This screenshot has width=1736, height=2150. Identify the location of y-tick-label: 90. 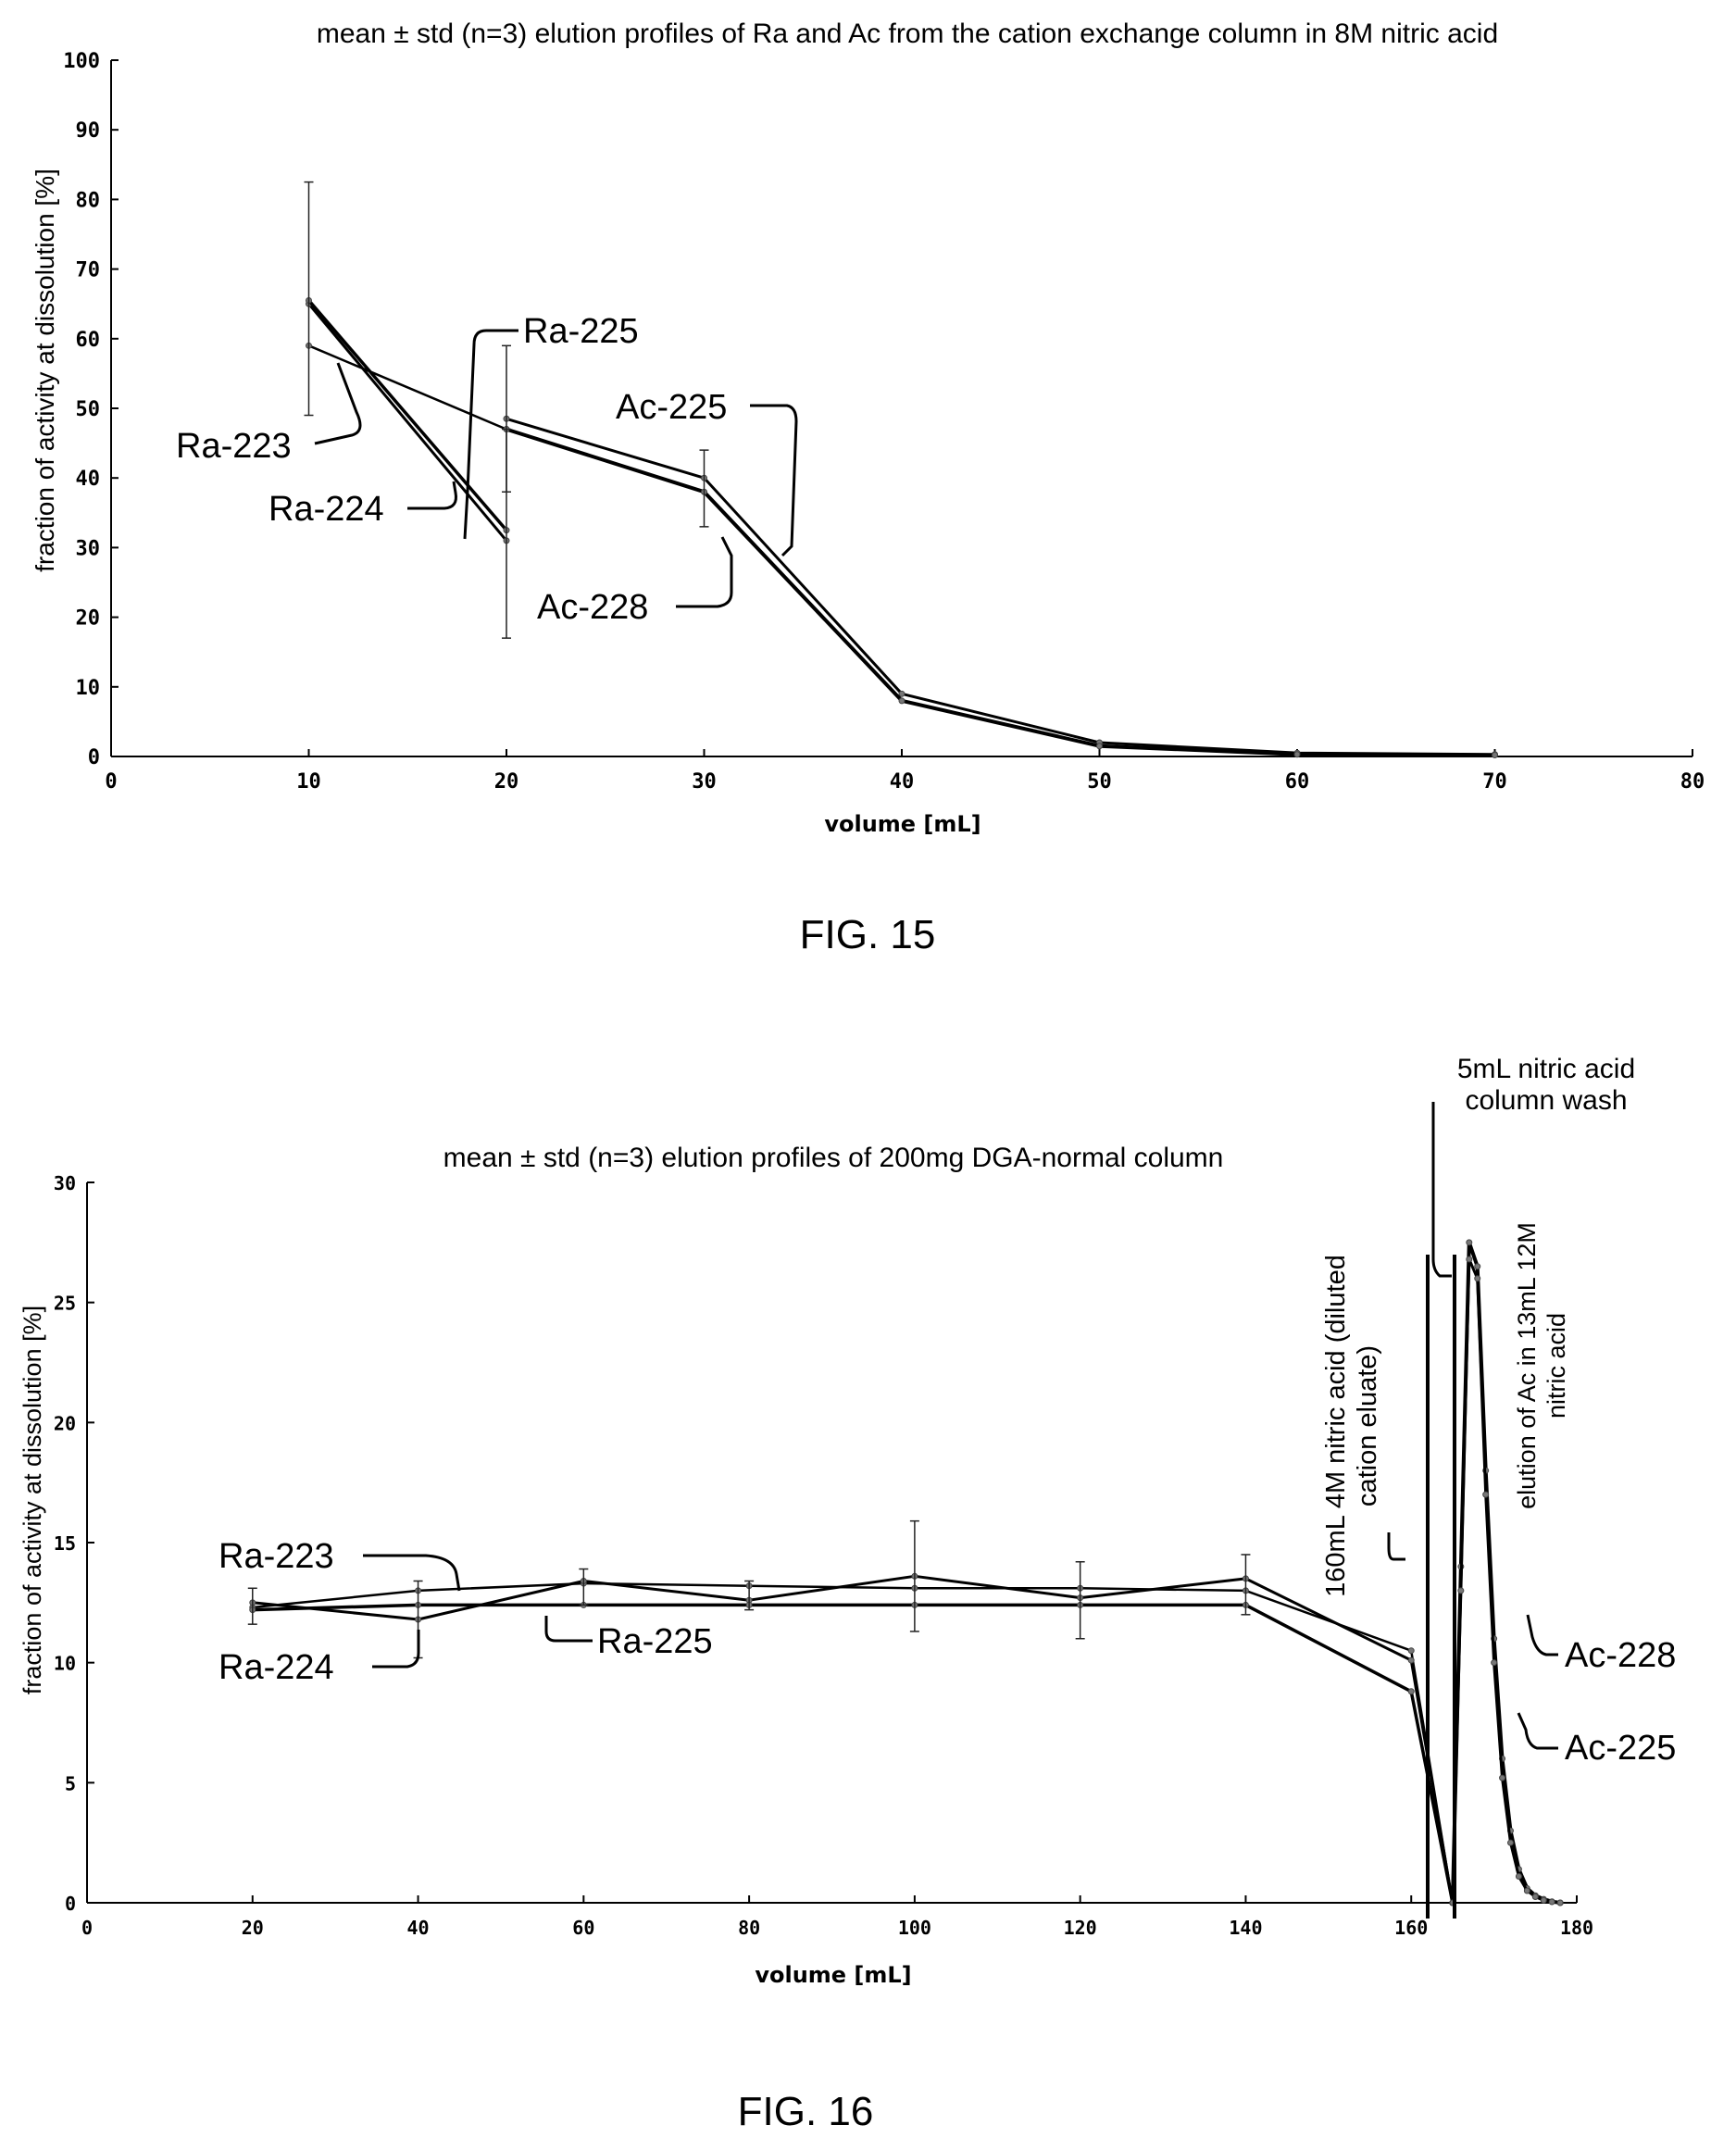
(88, 131).